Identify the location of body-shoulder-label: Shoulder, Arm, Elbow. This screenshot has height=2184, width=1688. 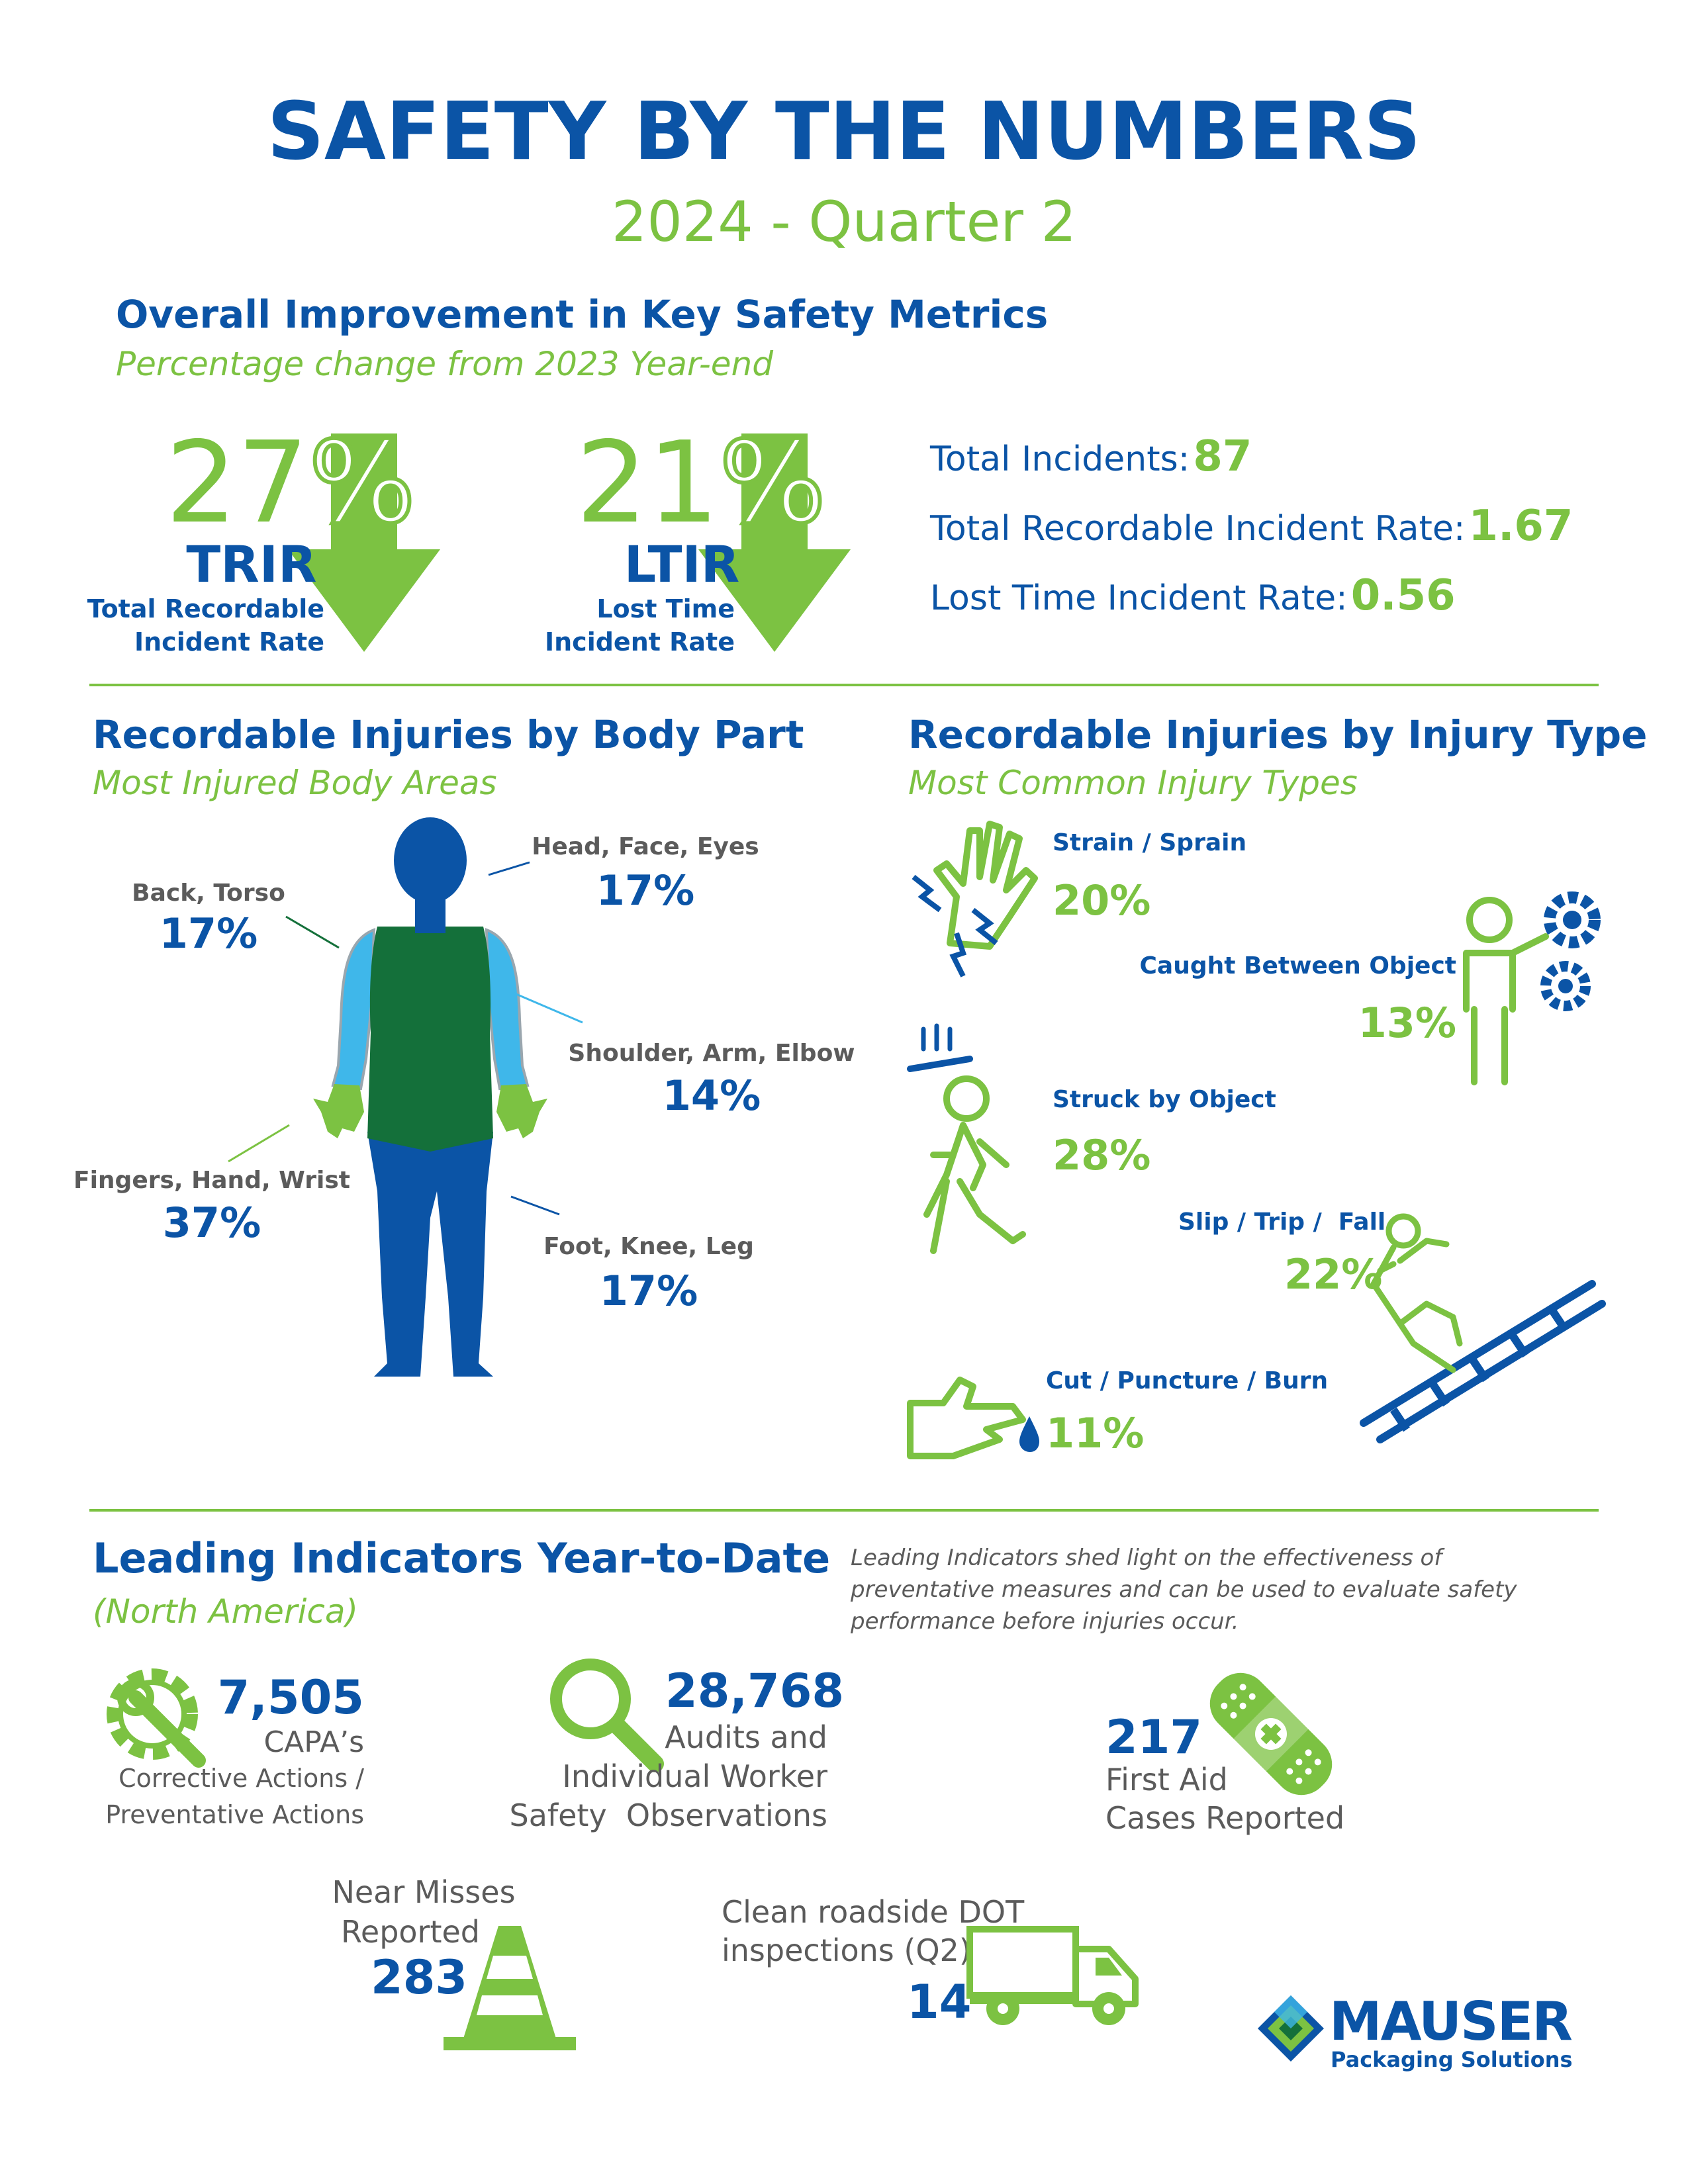
(711, 1053).